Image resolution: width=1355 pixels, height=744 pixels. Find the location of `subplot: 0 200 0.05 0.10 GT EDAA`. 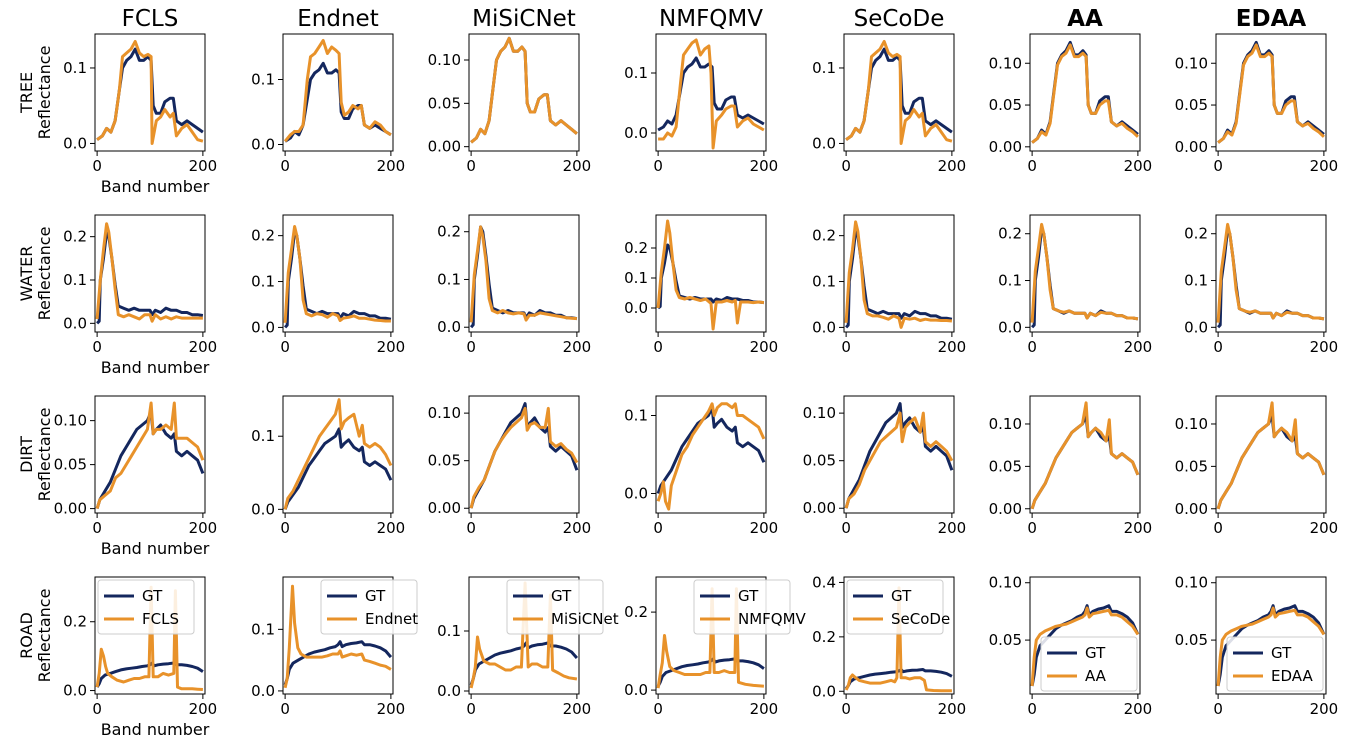

subplot: 0 200 0.05 0.10 GT EDAA is located at coordinates (1257, 646).